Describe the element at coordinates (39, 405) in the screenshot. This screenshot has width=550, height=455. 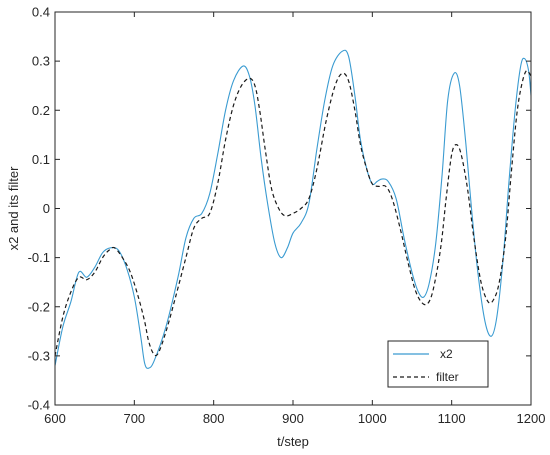
I see `y-tick-label: -0.4` at that location.